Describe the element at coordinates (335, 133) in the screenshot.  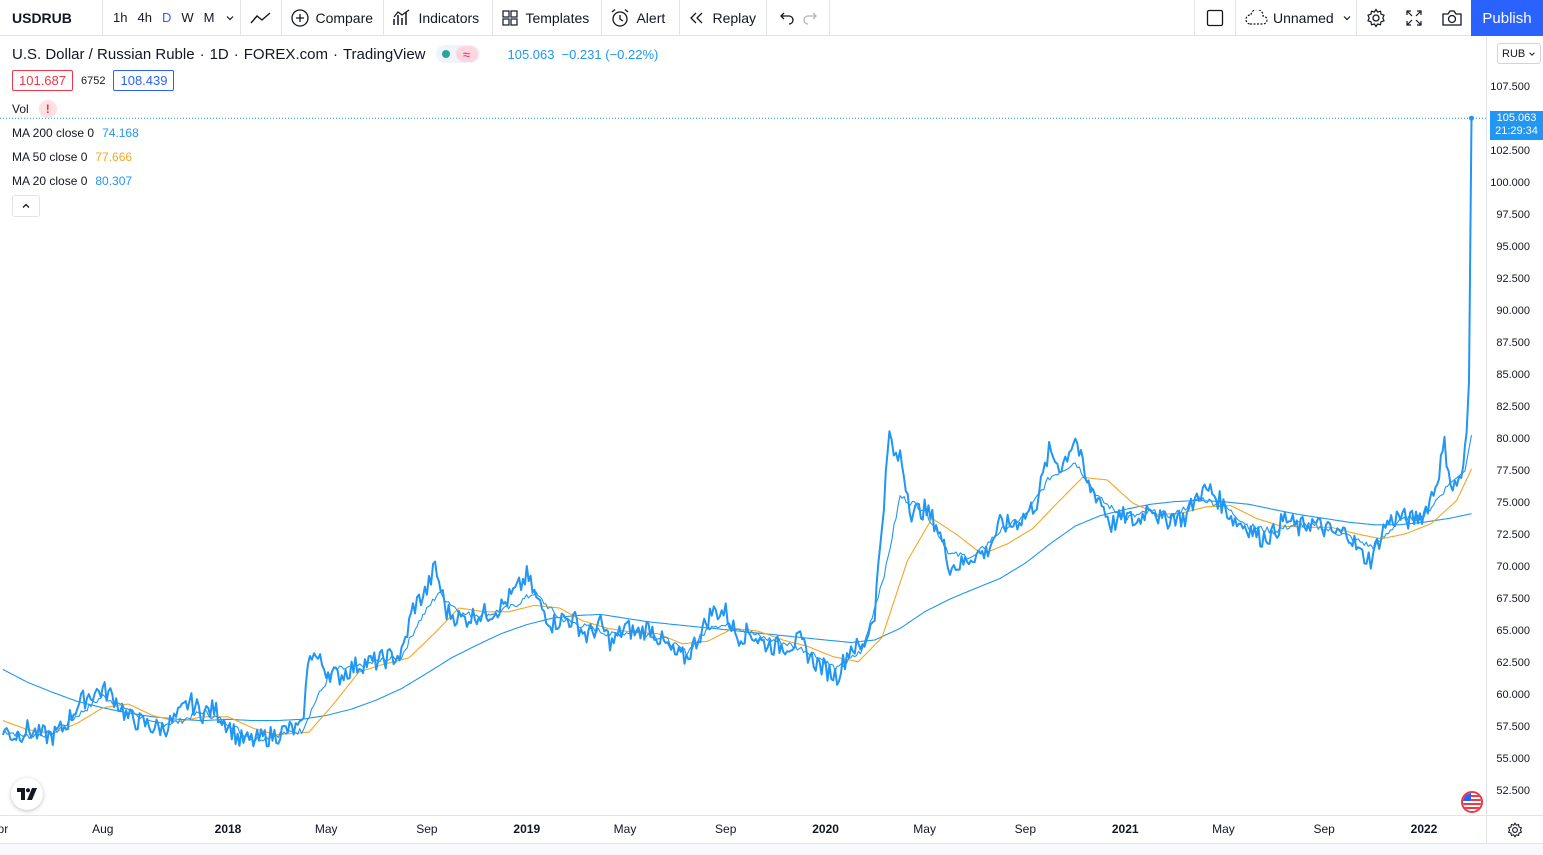
I see `ma200-indicator-row: MA 200 close 0 74.168` at that location.